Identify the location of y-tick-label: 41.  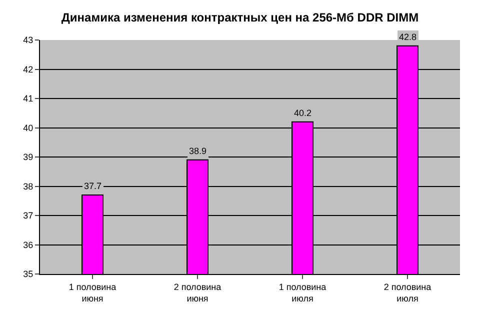
(28, 99).